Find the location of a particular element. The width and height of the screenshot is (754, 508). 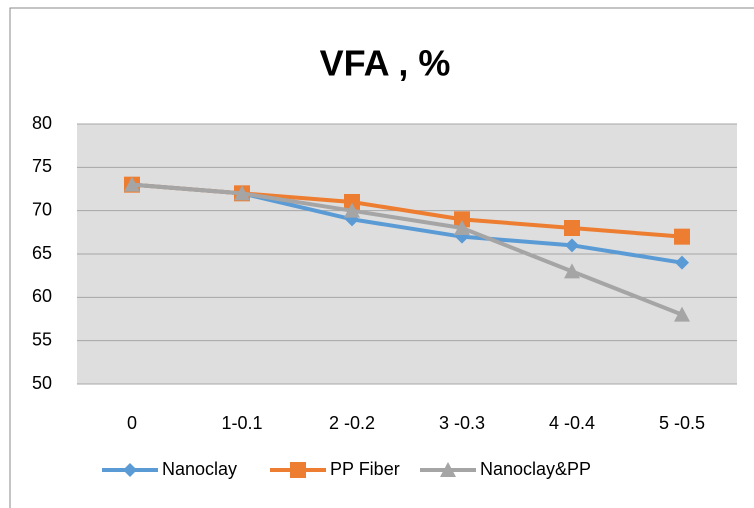

x-tick-label: 4 -0.4 is located at coordinates (572, 423).